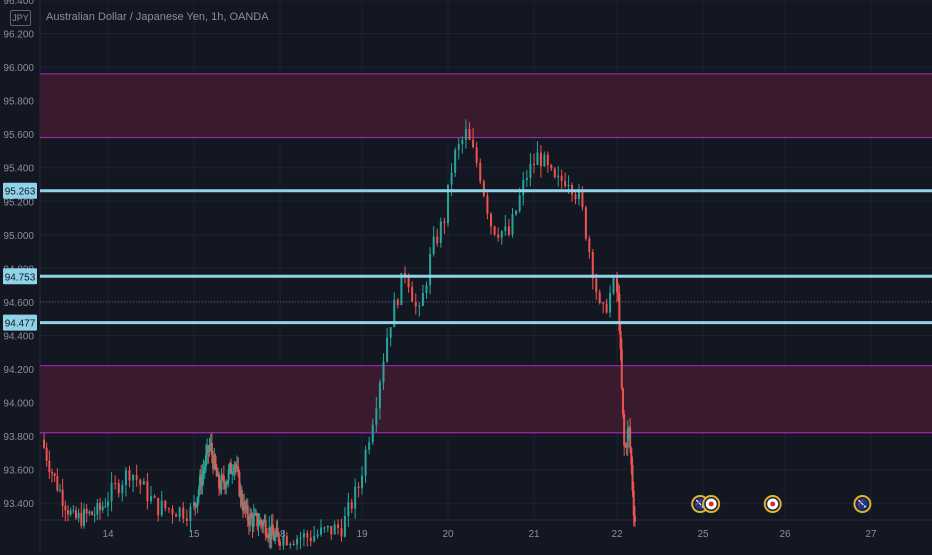 This screenshot has height=555, width=932. I want to click on x-tick-label: 27, so click(871, 534).